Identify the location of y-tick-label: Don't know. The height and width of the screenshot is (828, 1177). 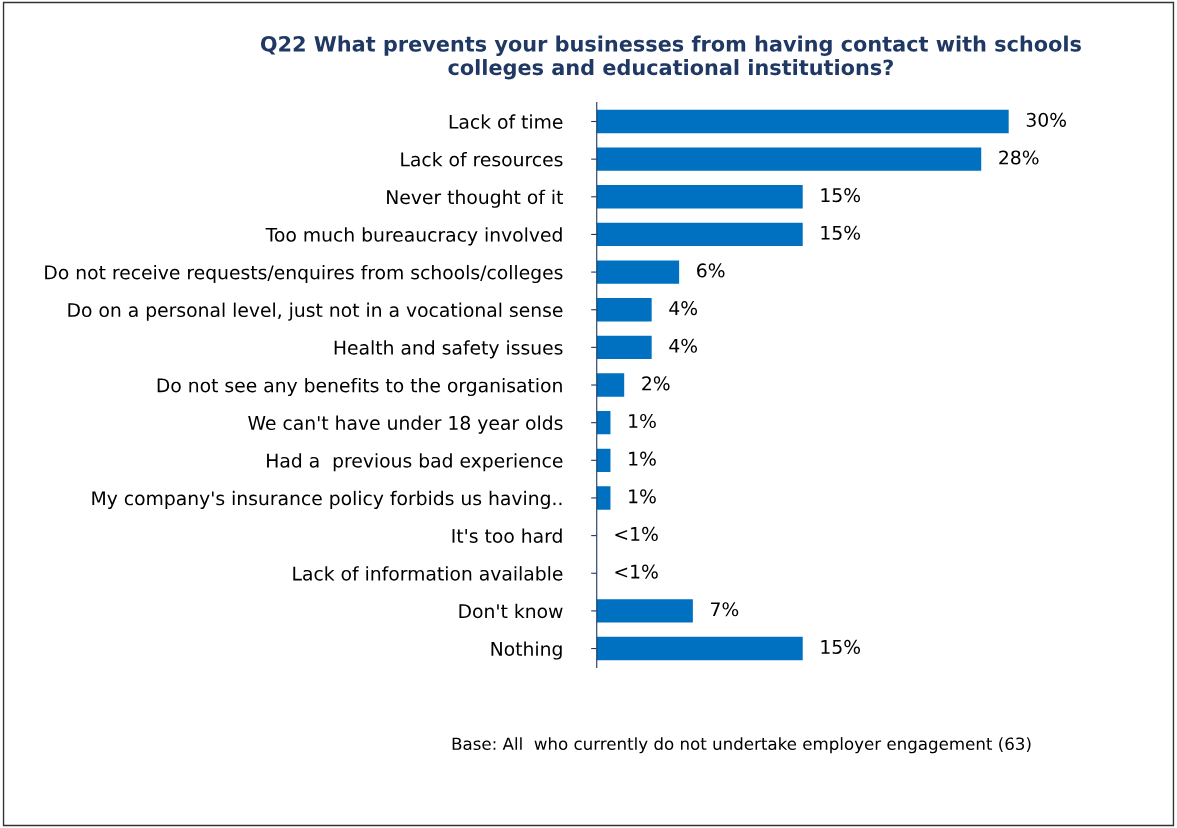
(511, 611).